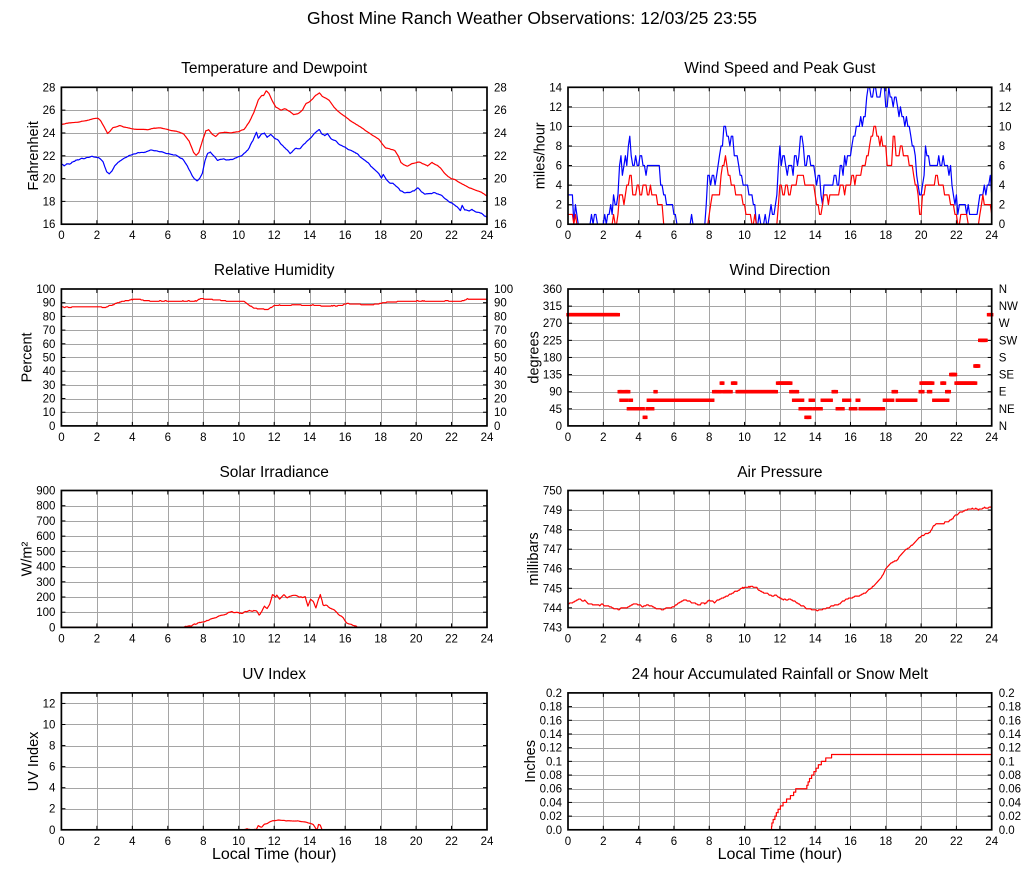  I want to click on wind-right-tick-label: 4, so click(1002, 186).